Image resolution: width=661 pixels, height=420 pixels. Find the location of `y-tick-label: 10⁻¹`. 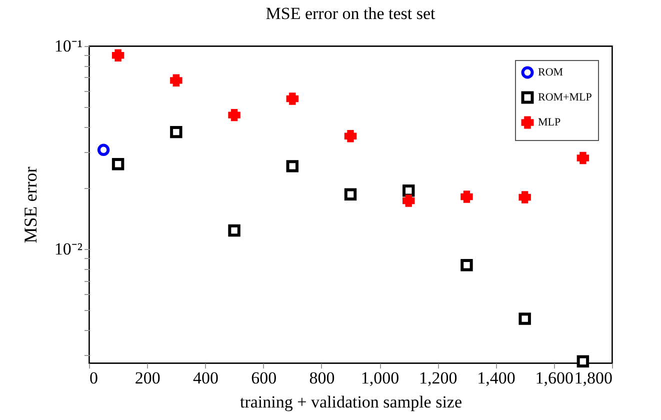

y-tick-label: 10⁻¹ is located at coordinates (68, 46).